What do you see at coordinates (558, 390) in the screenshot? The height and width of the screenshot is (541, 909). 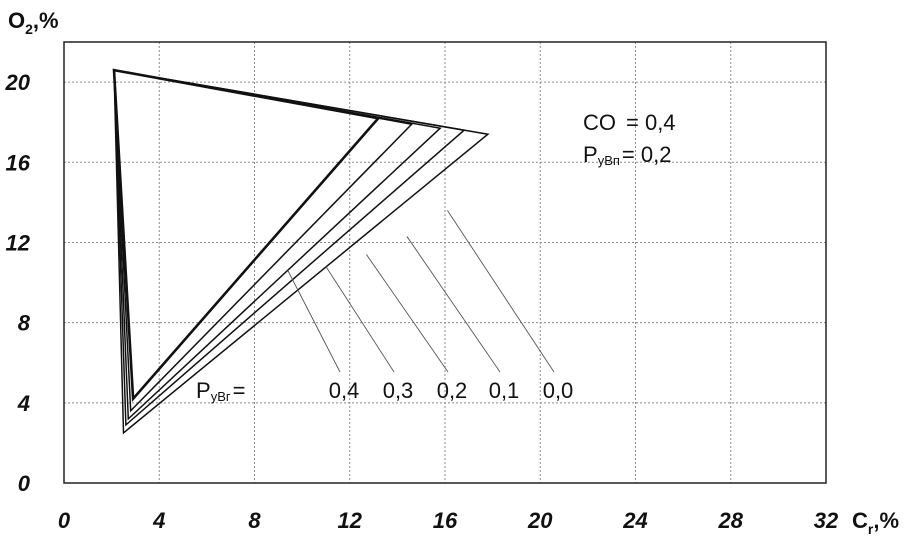 I see `pr-value-label: 0,0` at bounding box center [558, 390].